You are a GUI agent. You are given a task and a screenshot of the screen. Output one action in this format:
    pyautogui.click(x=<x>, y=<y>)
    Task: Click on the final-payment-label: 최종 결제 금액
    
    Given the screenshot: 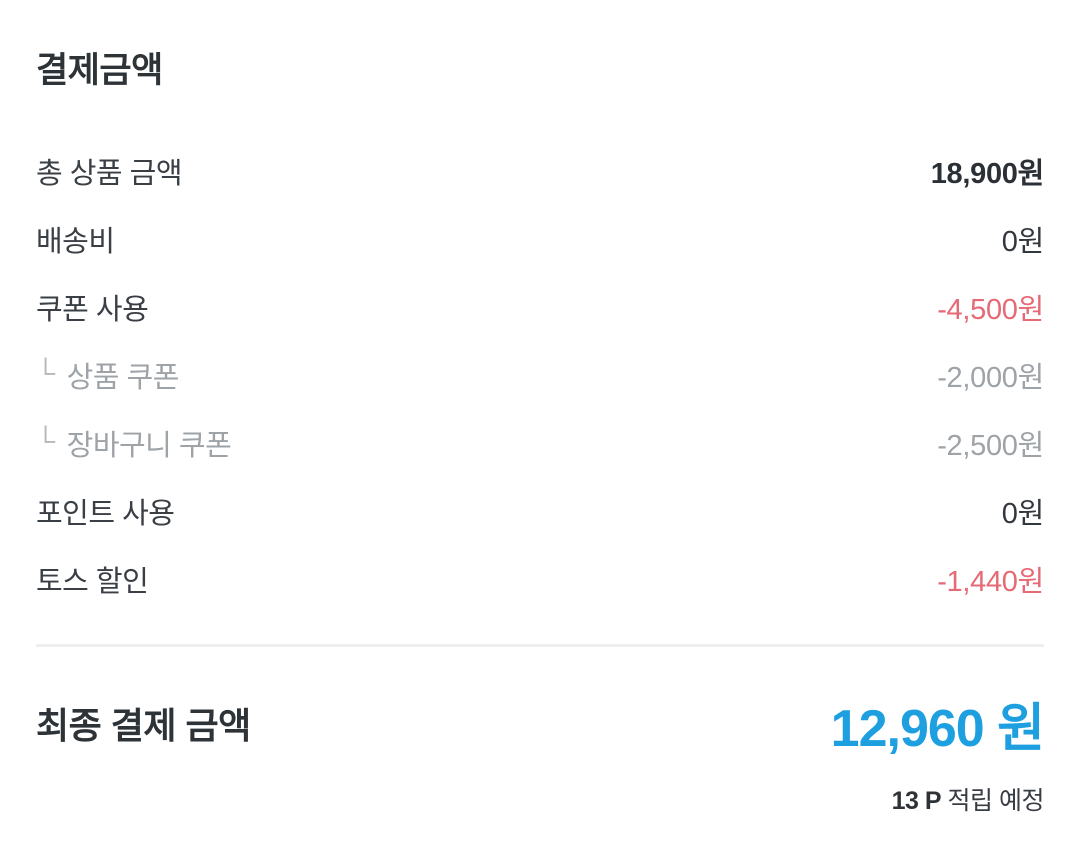 What is the action you would take?
    pyautogui.click(x=143, y=725)
    